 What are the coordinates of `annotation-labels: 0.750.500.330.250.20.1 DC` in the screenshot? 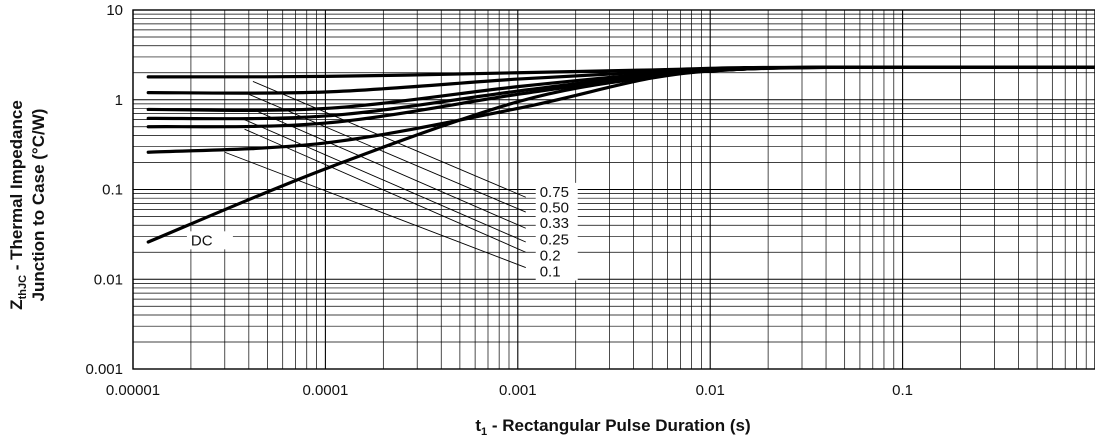 It's located at (382, 231).